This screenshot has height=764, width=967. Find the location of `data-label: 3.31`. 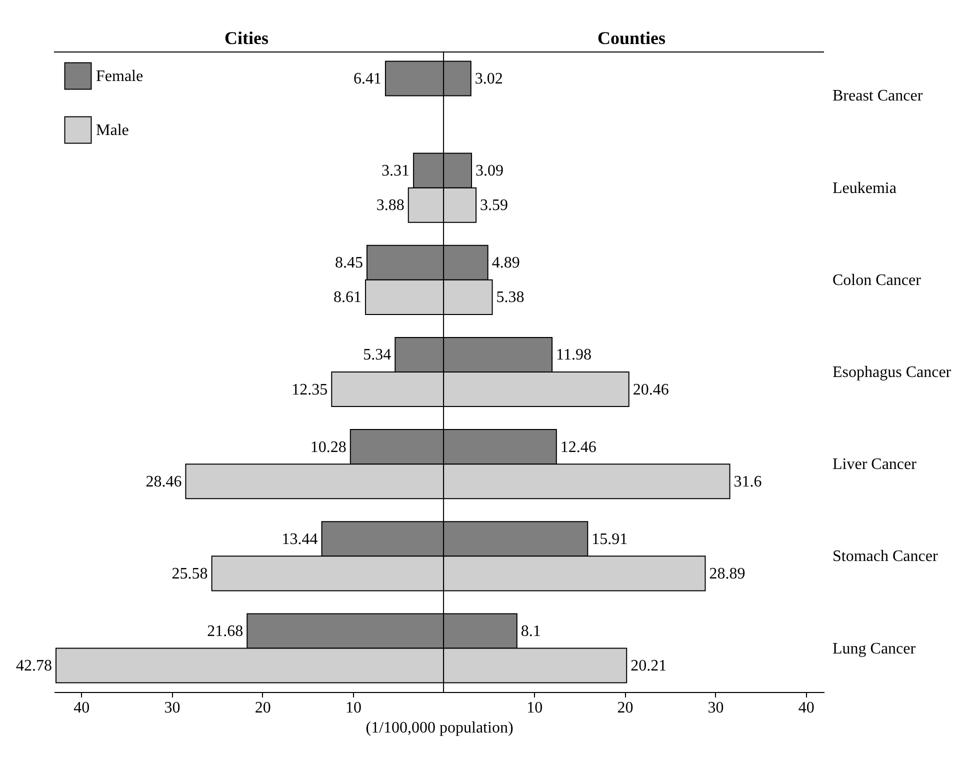

data-label: 3.31 is located at coordinates (396, 171).